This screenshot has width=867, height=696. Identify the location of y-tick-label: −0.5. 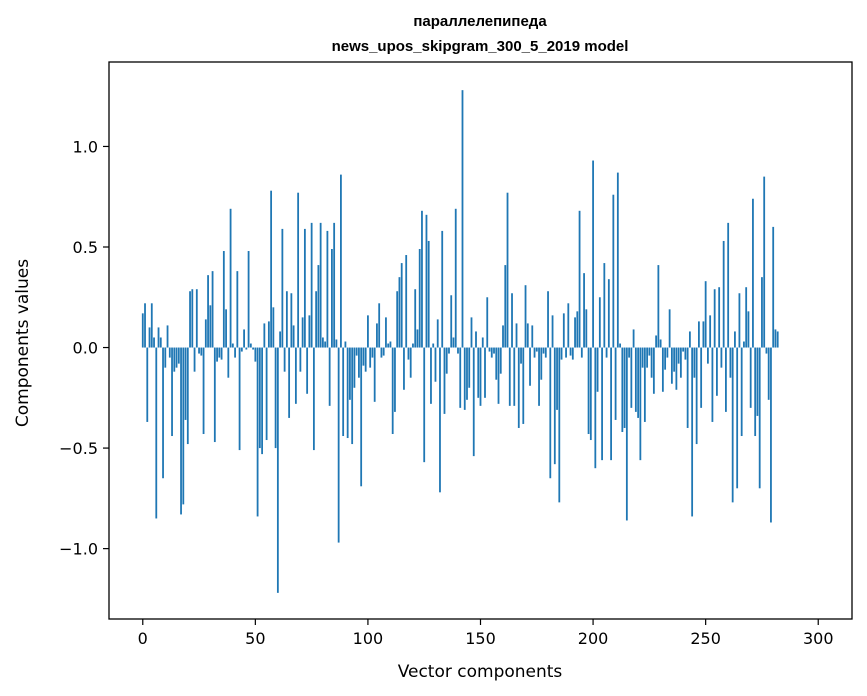
(78, 448).